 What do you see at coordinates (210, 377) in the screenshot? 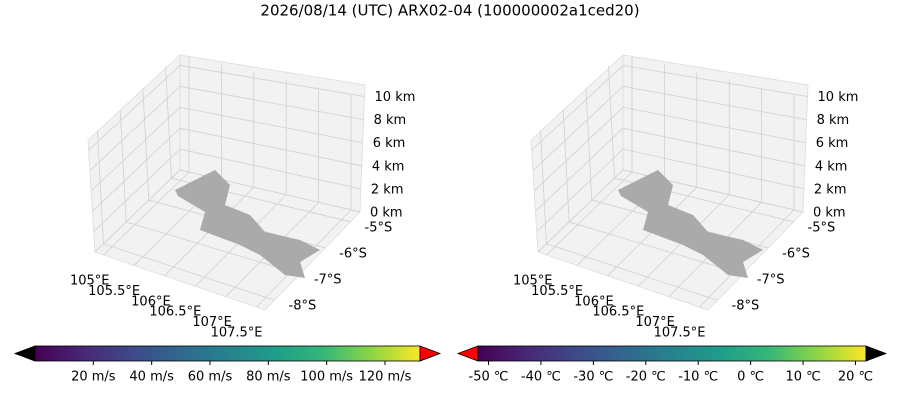
I see `colorbar-tick-label: 60 m/s` at bounding box center [210, 377].